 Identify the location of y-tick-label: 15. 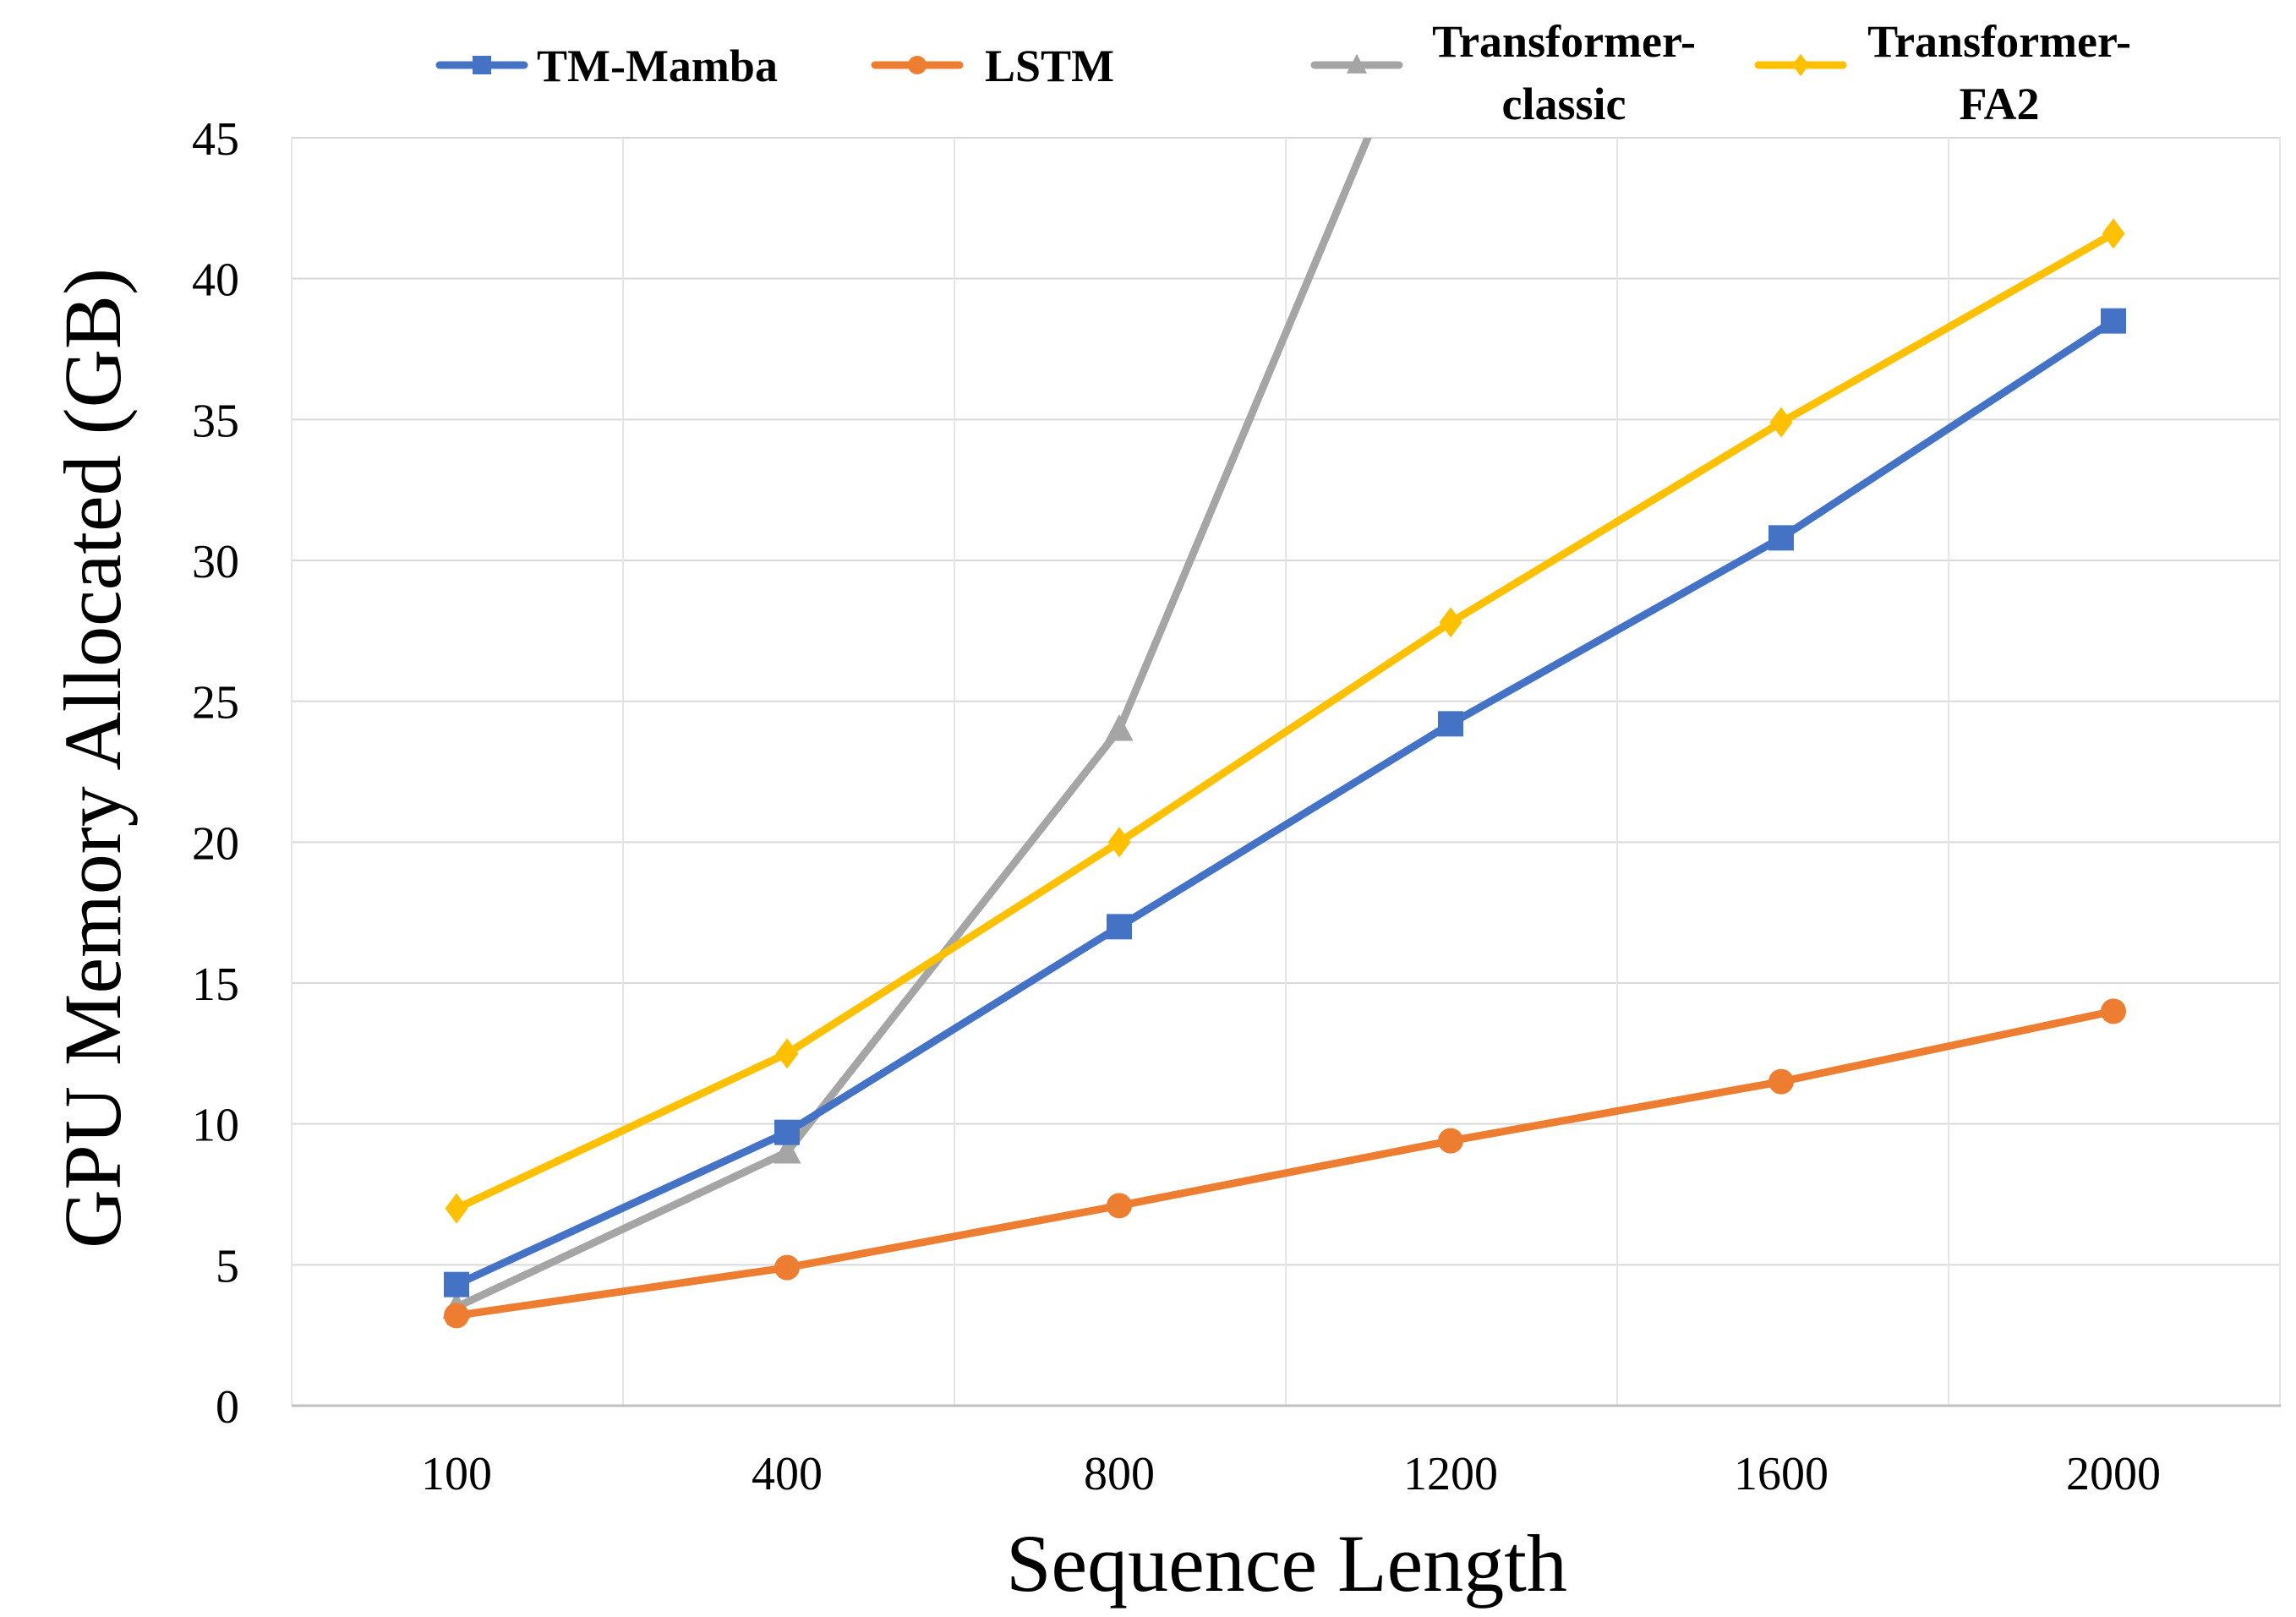
(215, 985).